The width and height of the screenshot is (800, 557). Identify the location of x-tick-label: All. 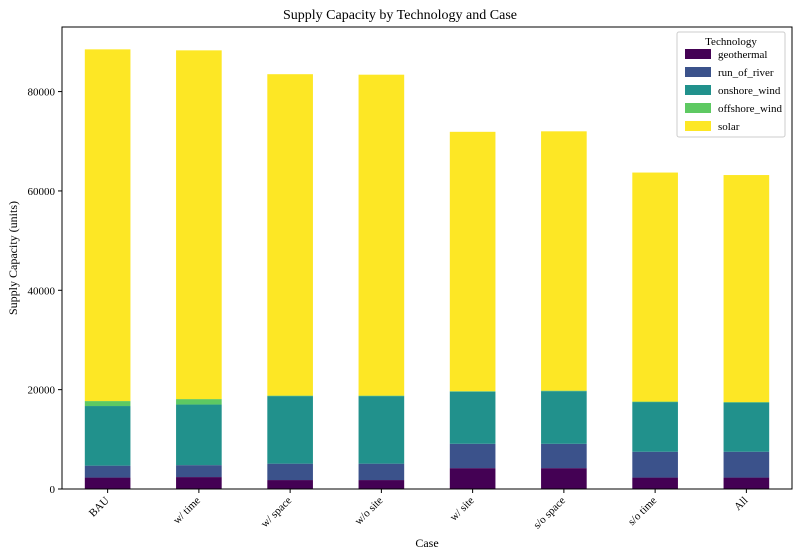
(741, 504).